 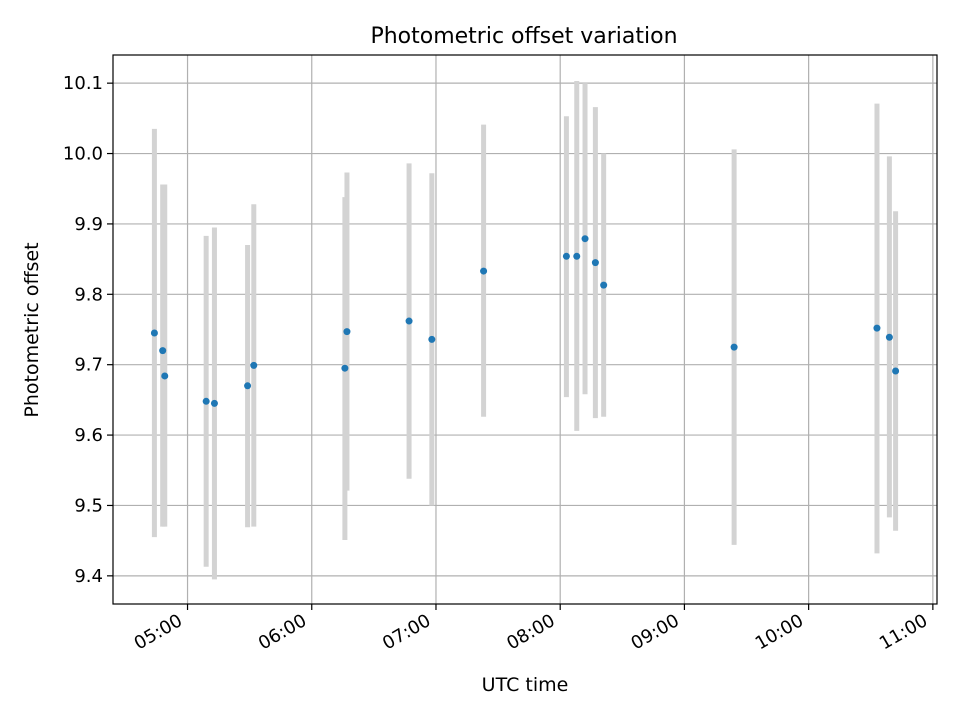 What do you see at coordinates (523, 36) in the screenshot?
I see `chart-title: Photometric offset variation` at bounding box center [523, 36].